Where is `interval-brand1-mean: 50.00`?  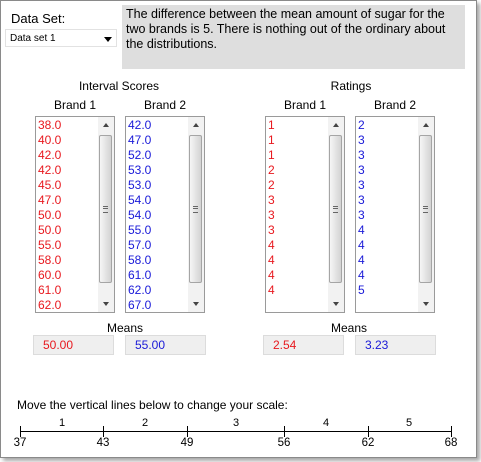
interval-brand1-mean: 50.00 is located at coordinates (73, 345).